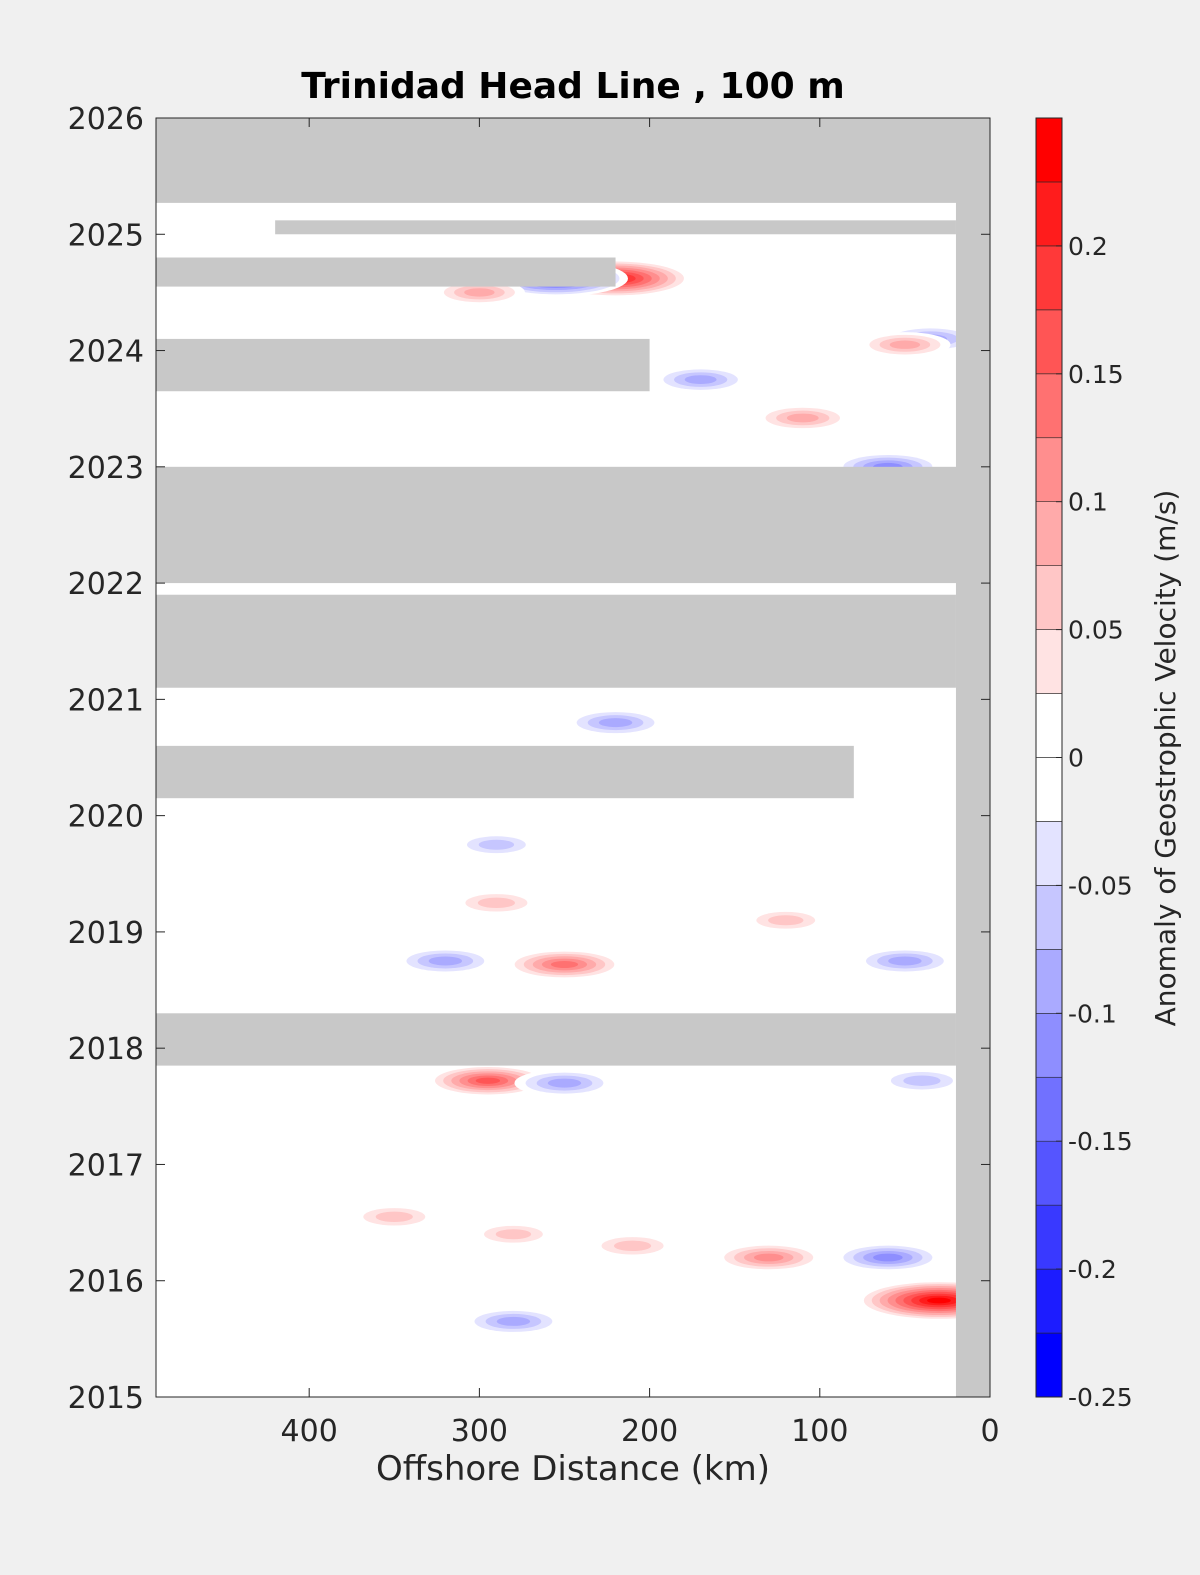 This screenshot has height=1575, width=1200. I want to click on y-tick-label: 2020, so click(106, 817).